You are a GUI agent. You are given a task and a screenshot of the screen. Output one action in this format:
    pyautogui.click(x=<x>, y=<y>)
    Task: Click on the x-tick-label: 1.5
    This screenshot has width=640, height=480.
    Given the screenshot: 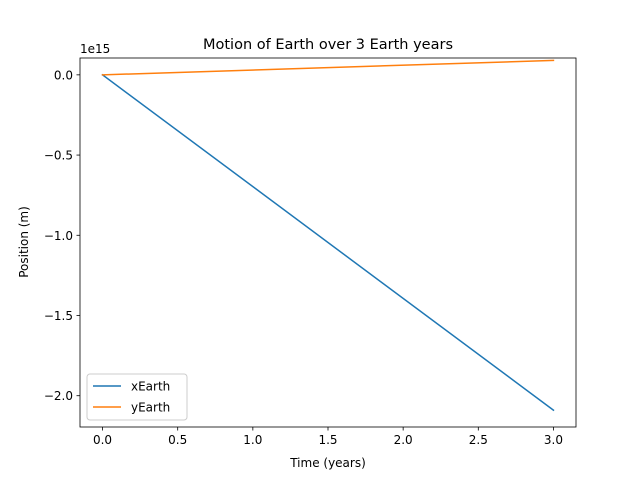 What is the action you would take?
    pyautogui.click(x=327, y=440)
    